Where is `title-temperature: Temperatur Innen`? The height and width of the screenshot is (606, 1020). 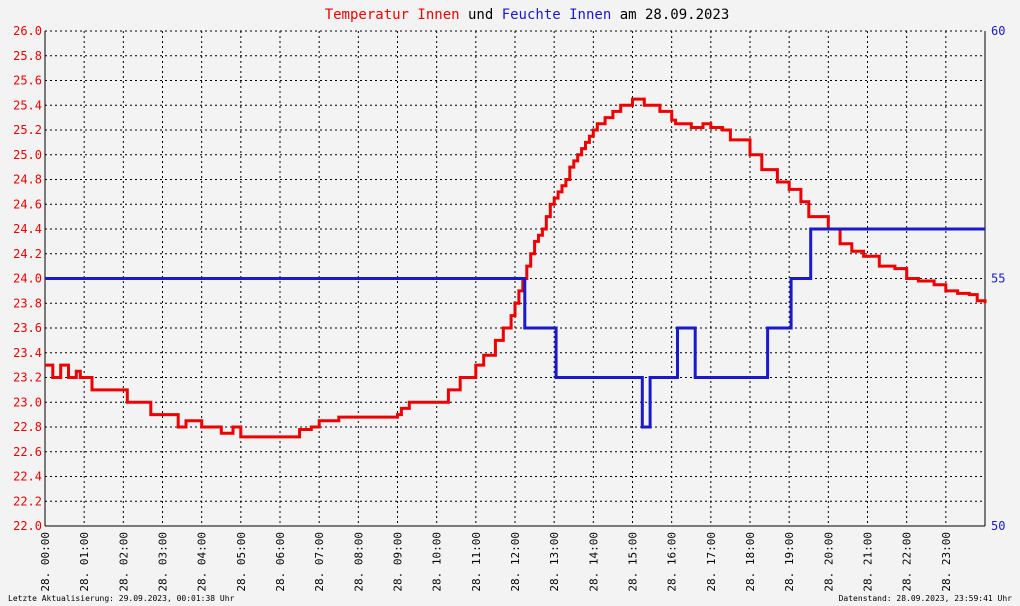 title-temperature: Temperatur Innen is located at coordinates (392, 15).